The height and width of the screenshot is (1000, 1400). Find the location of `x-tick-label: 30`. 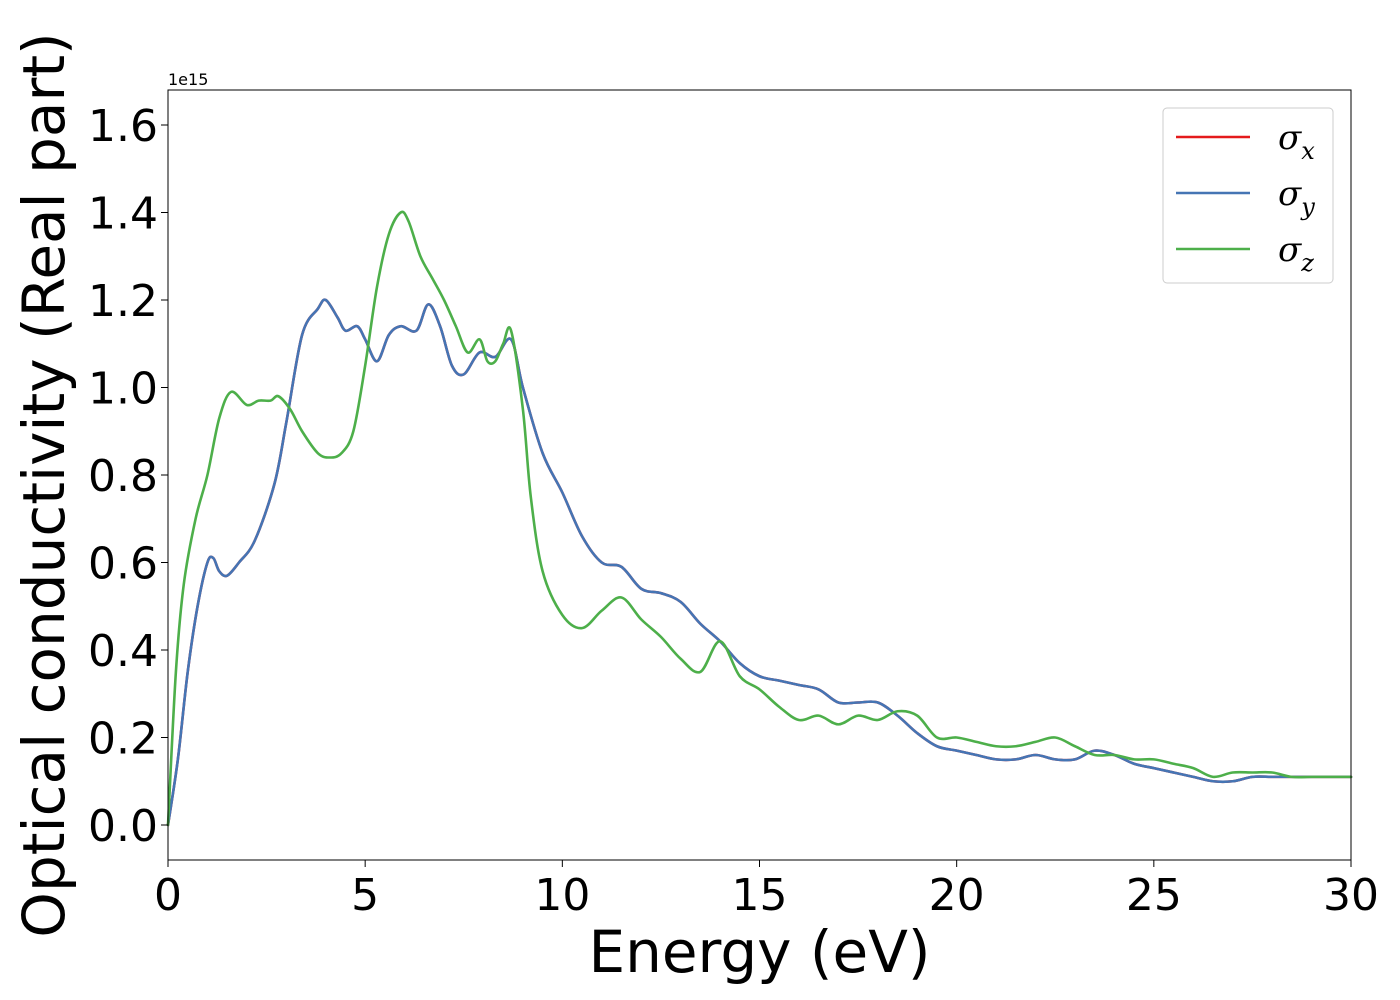

x-tick-label: 30 is located at coordinates (1351, 895).